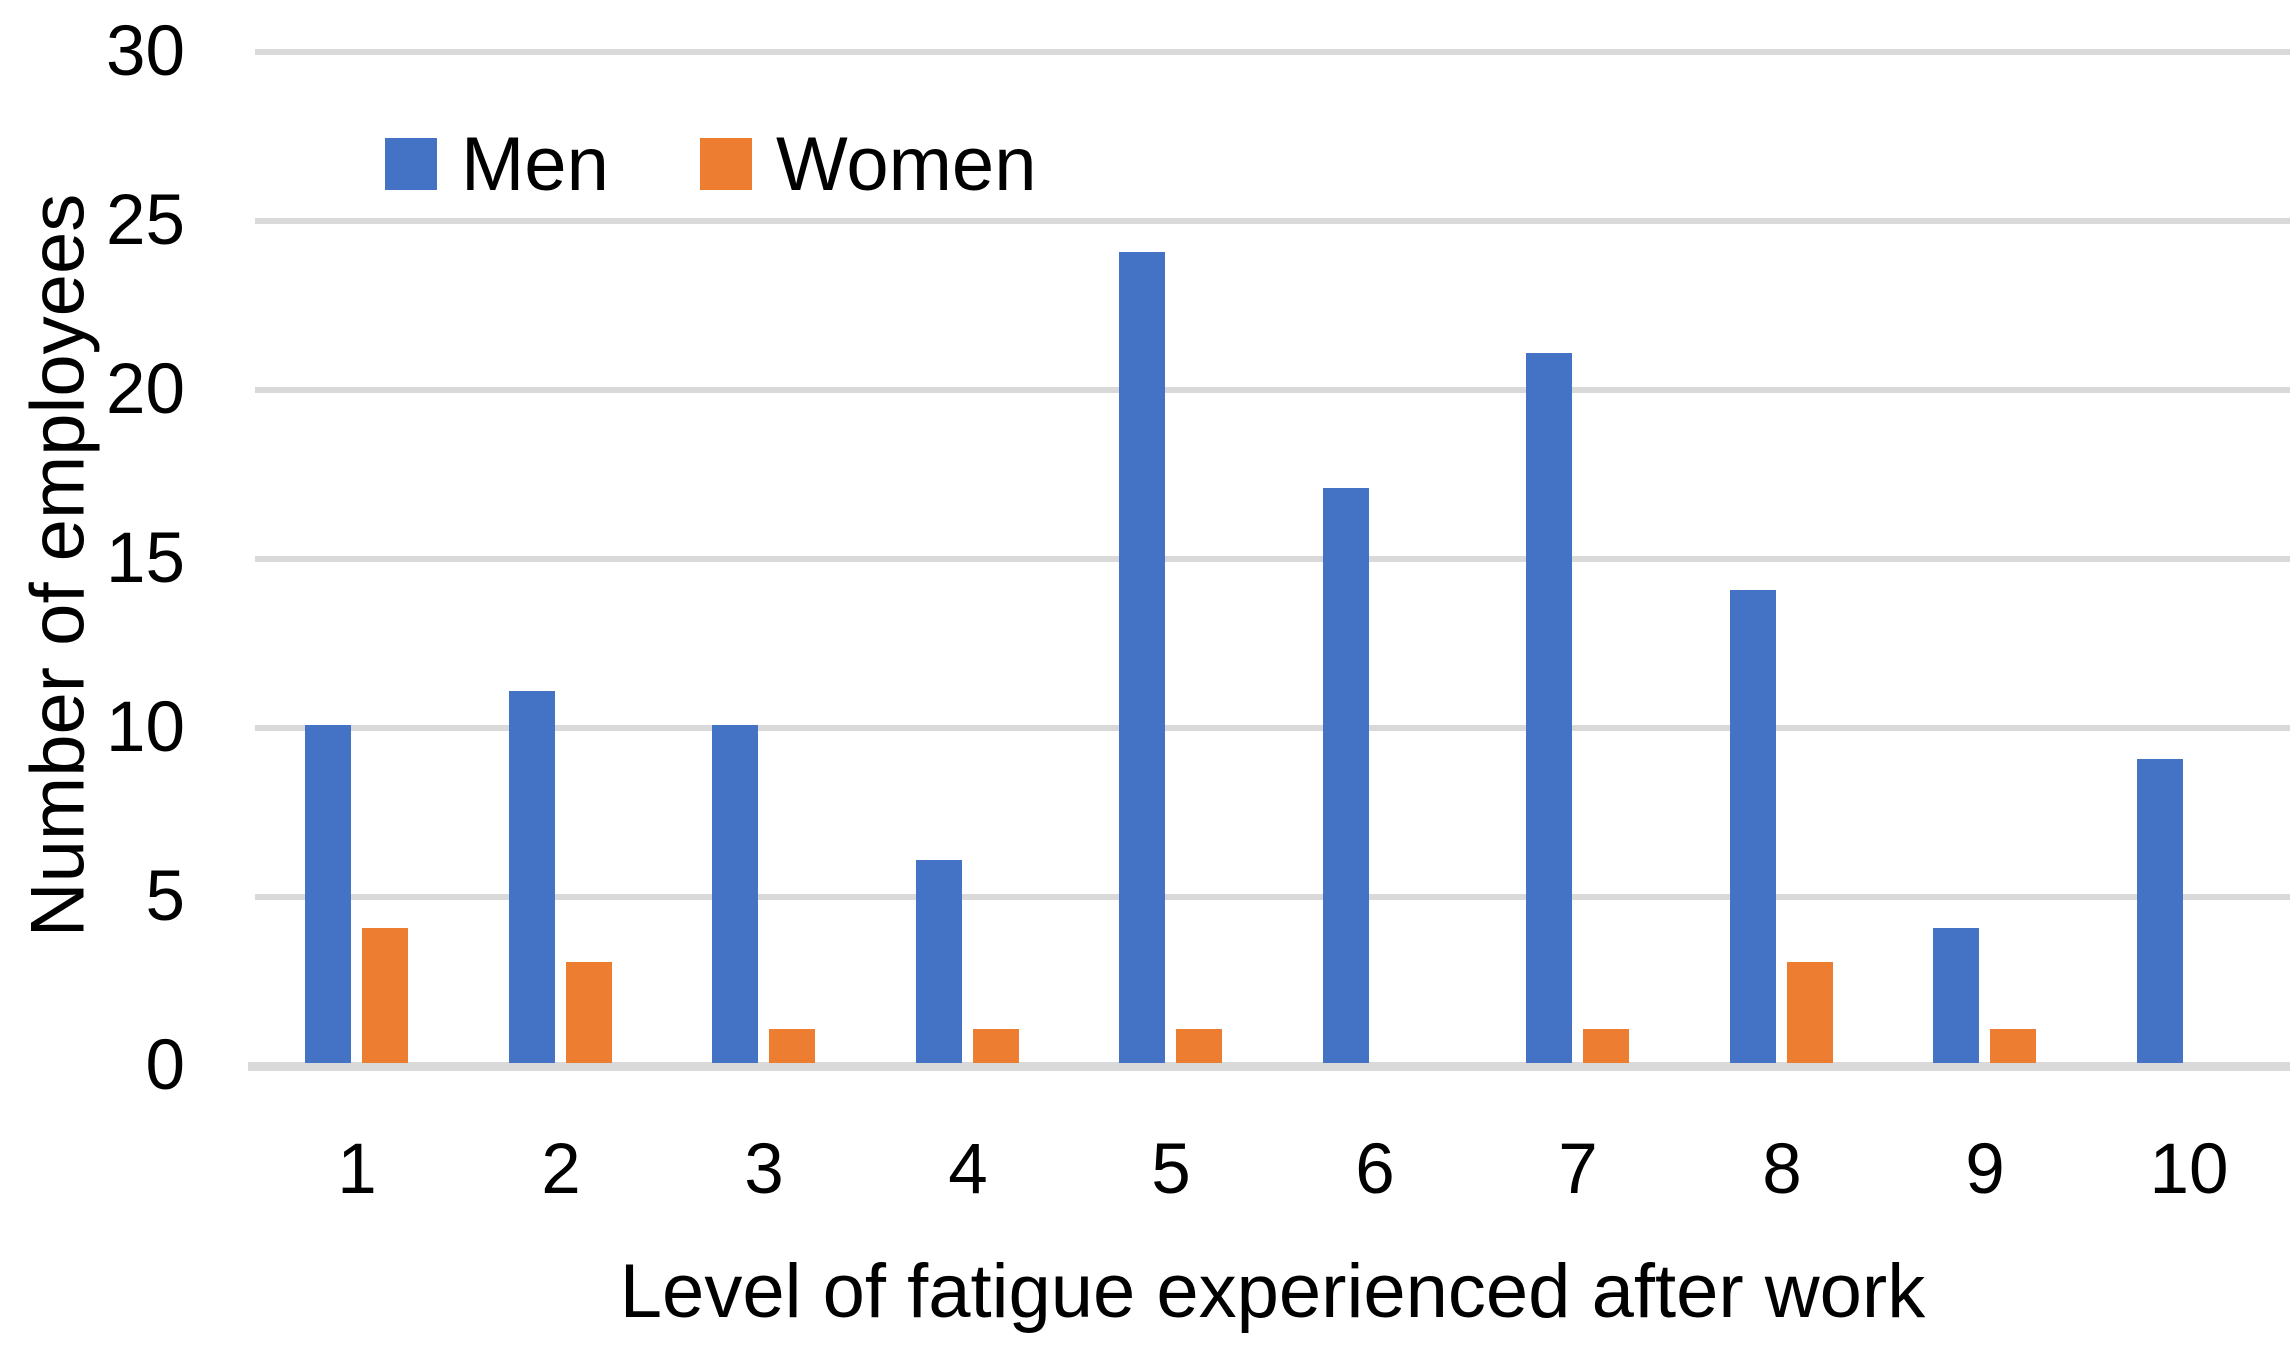 This screenshot has height=1358, width=2295. I want to click on x-tick-label-8: 8, so click(1782, 1169).